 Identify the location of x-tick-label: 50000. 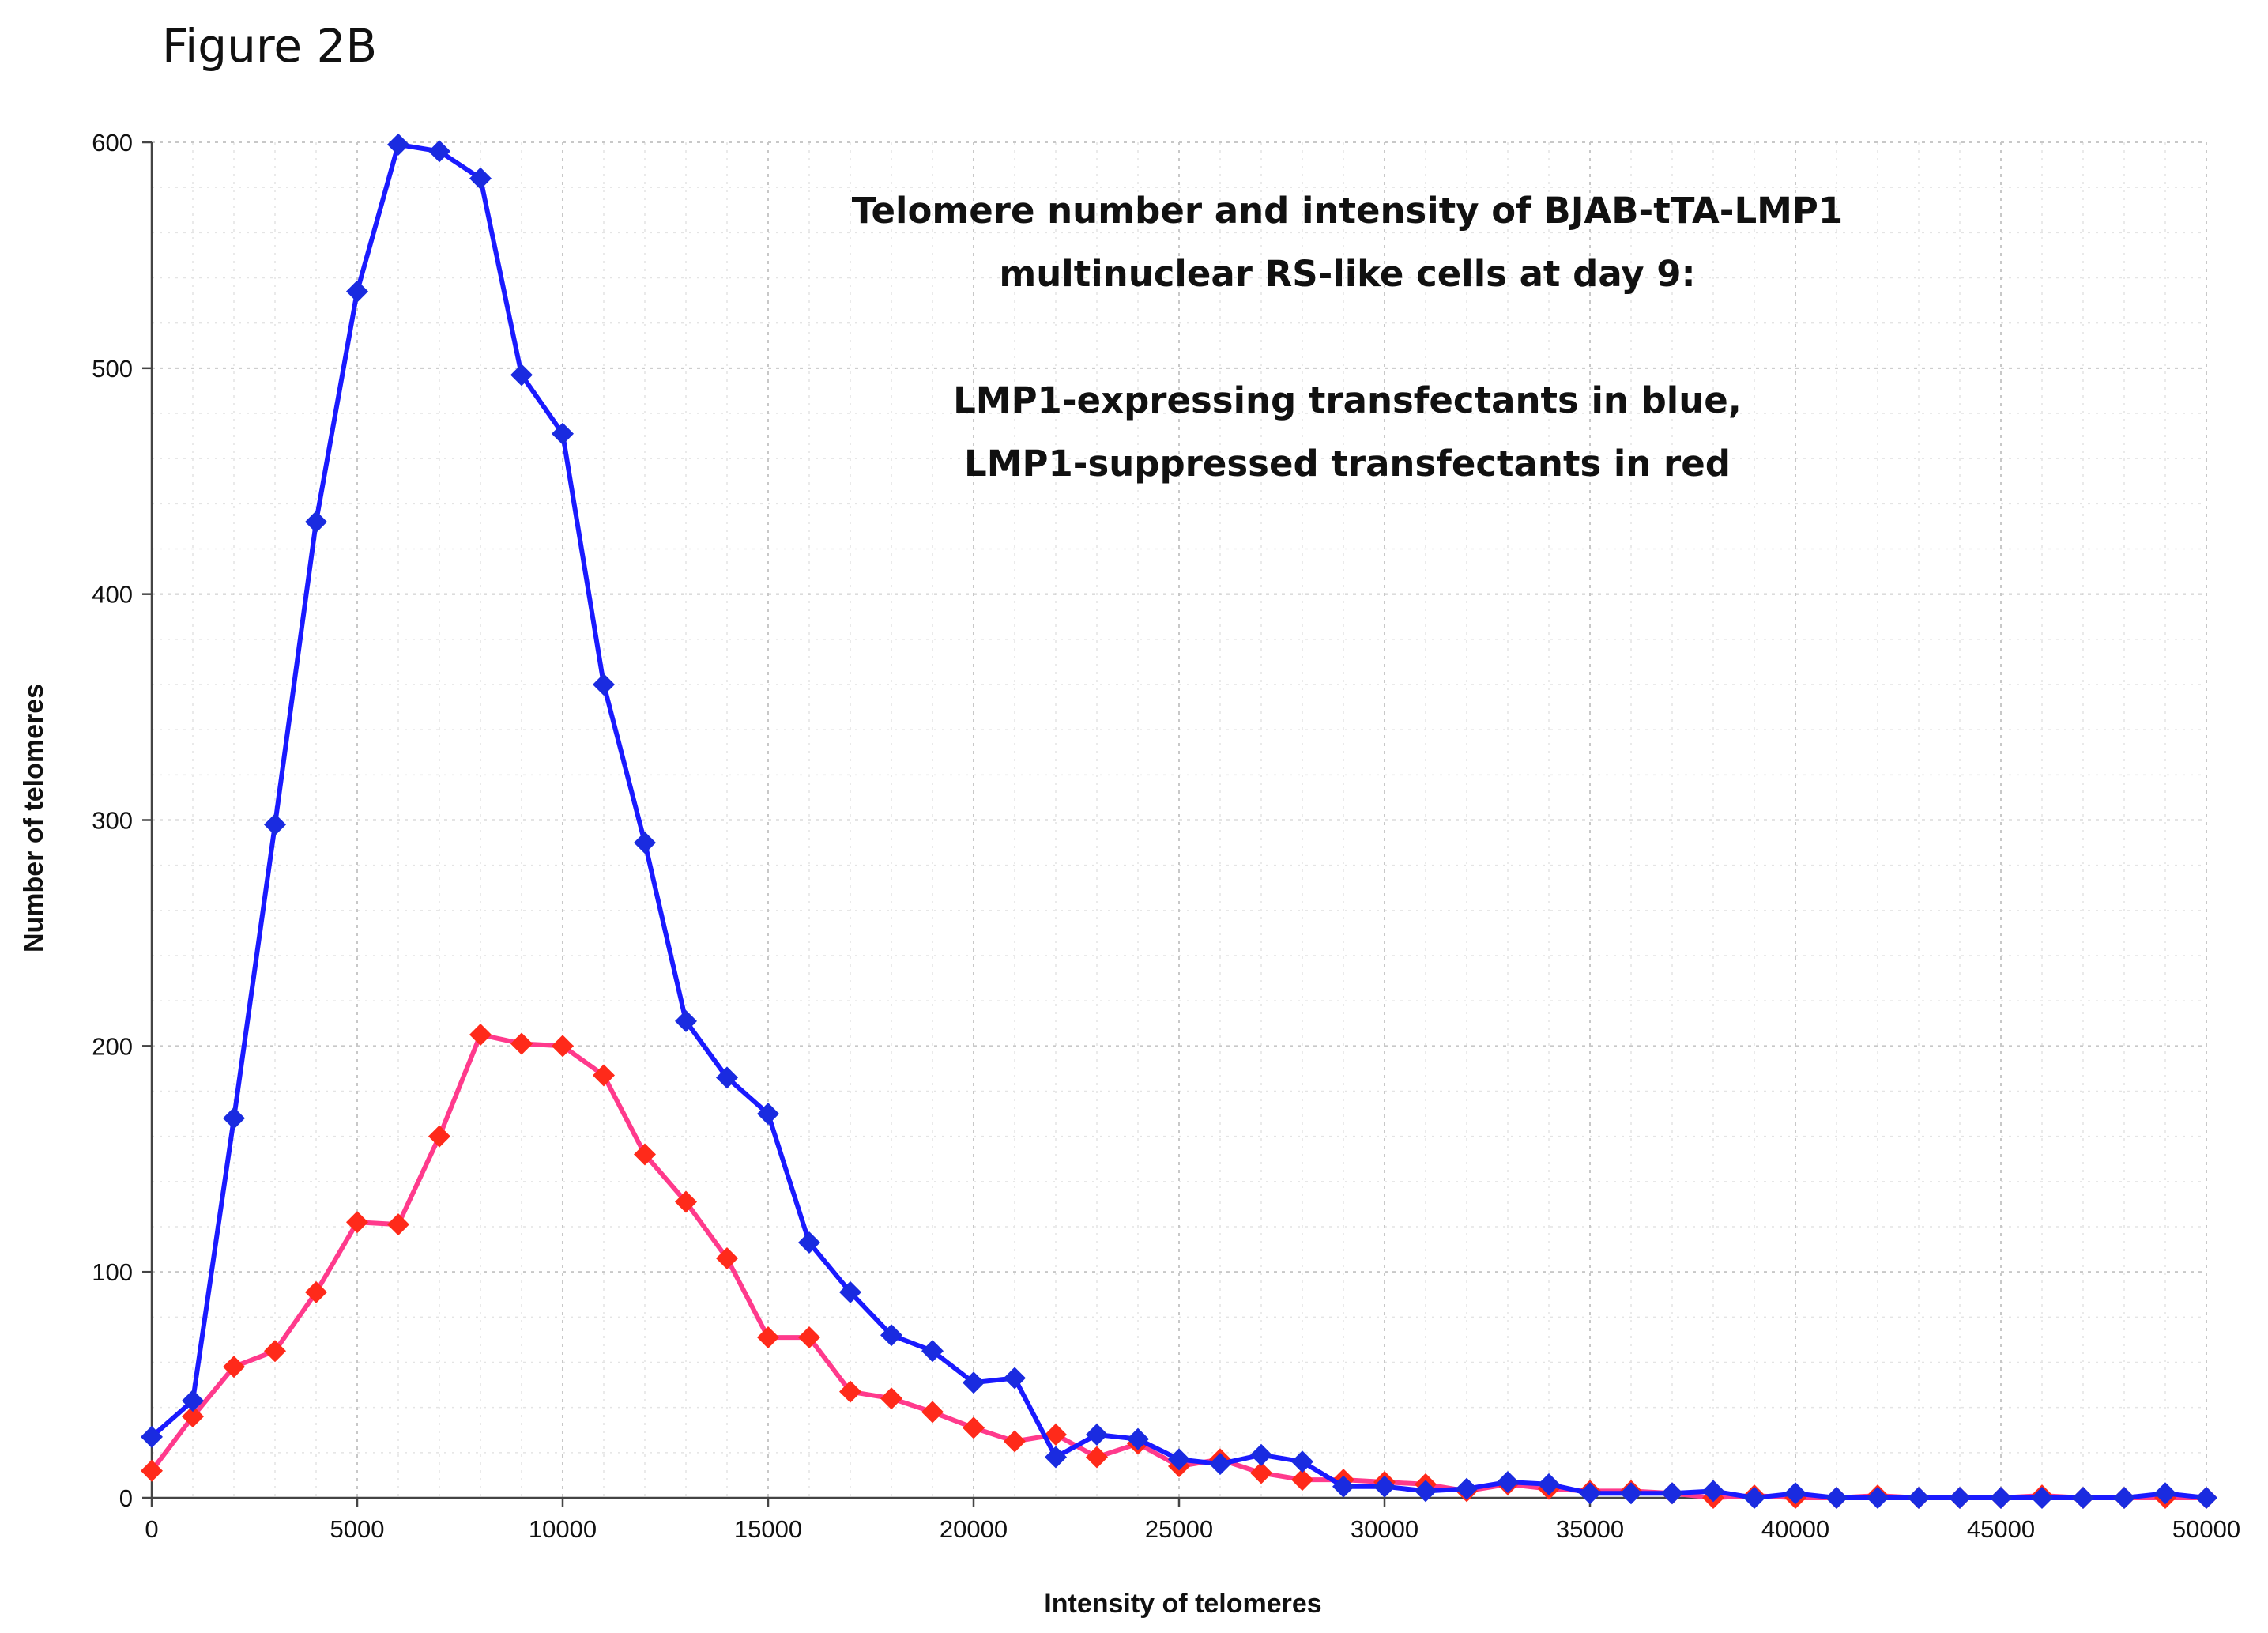
(2206, 1529).